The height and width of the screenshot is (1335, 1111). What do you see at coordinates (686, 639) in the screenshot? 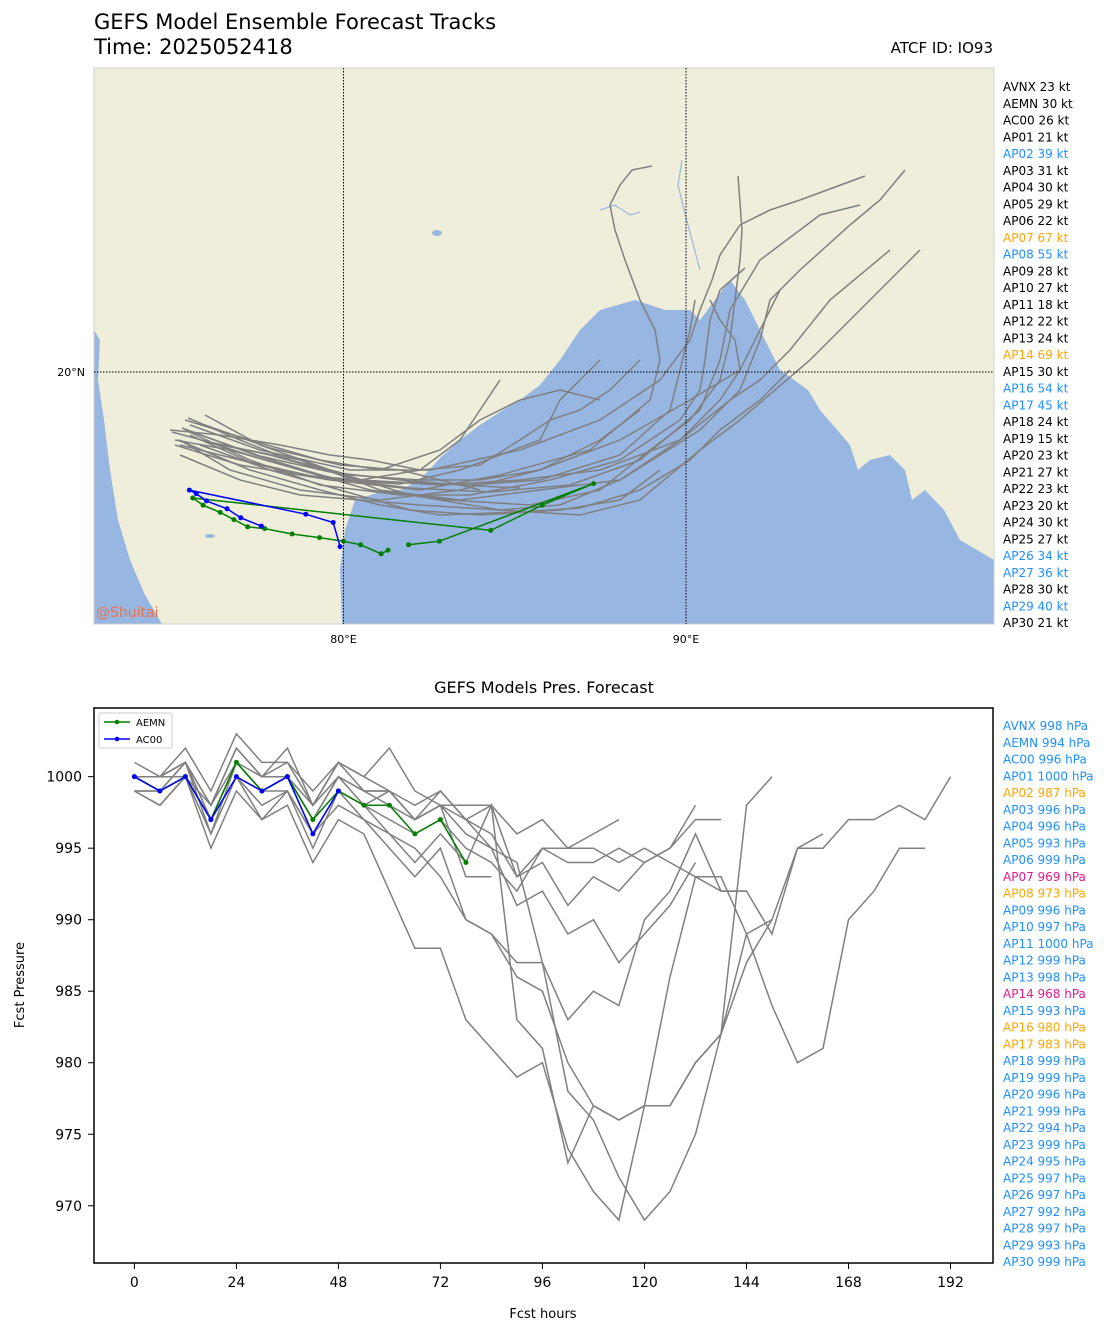
I see `lon-label-90e: 90°E` at bounding box center [686, 639].